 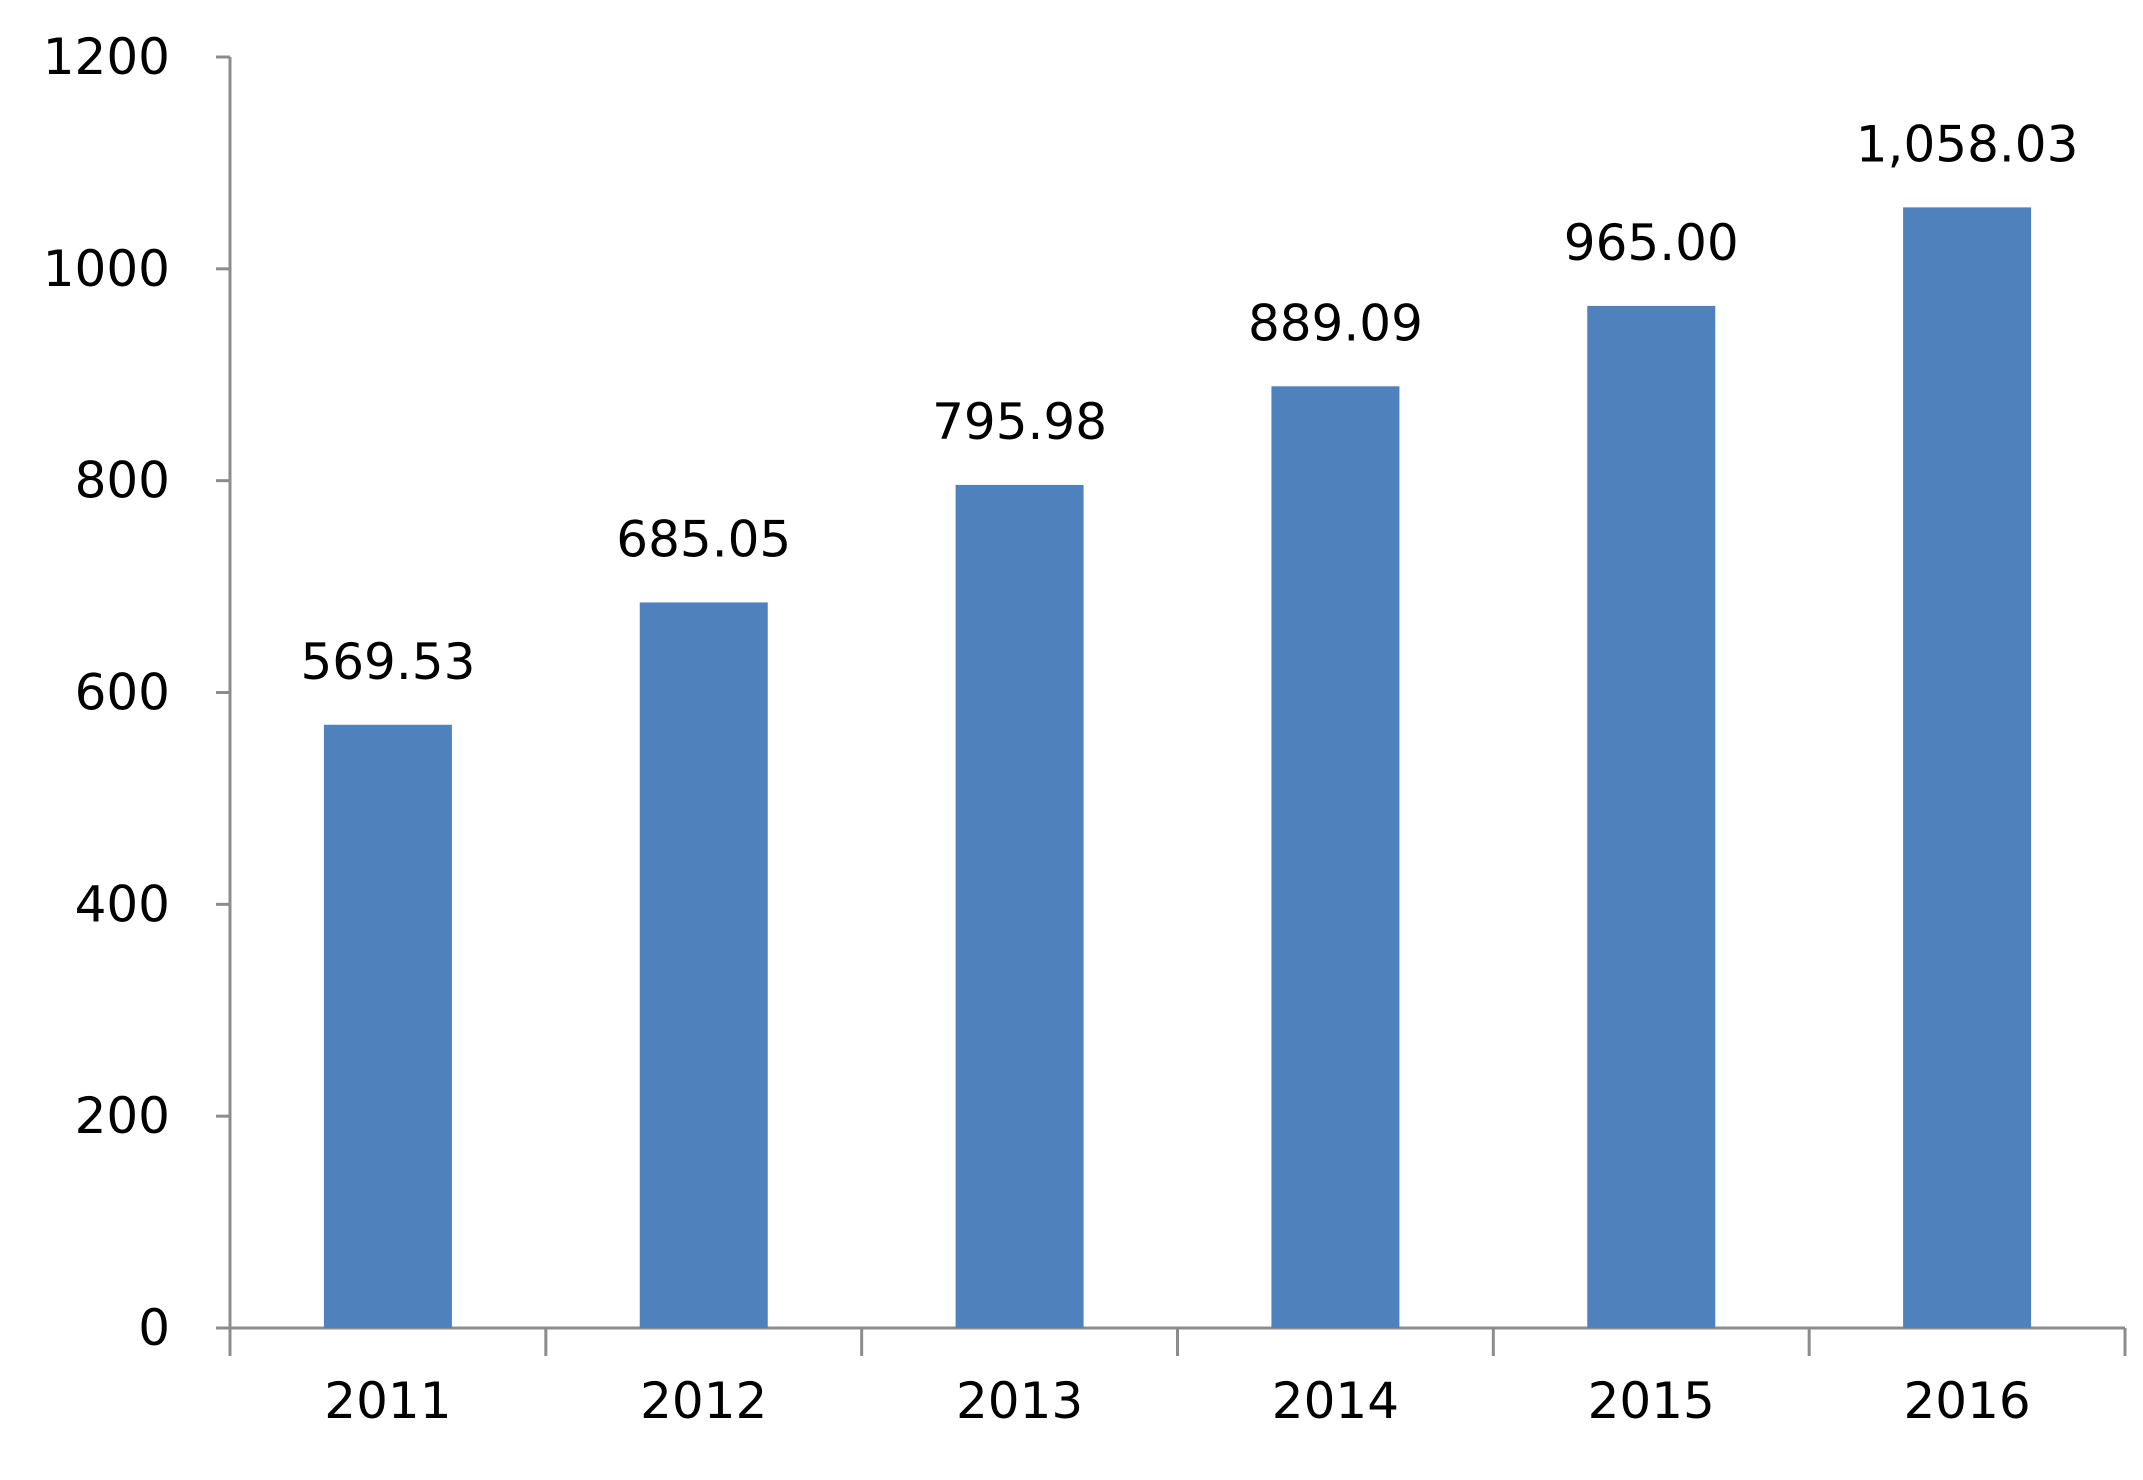 What do you see at coordinates (1019, 422) in the screenshot?
I see `data-label-2013: 795.98` at bounding box center [1019, 422].